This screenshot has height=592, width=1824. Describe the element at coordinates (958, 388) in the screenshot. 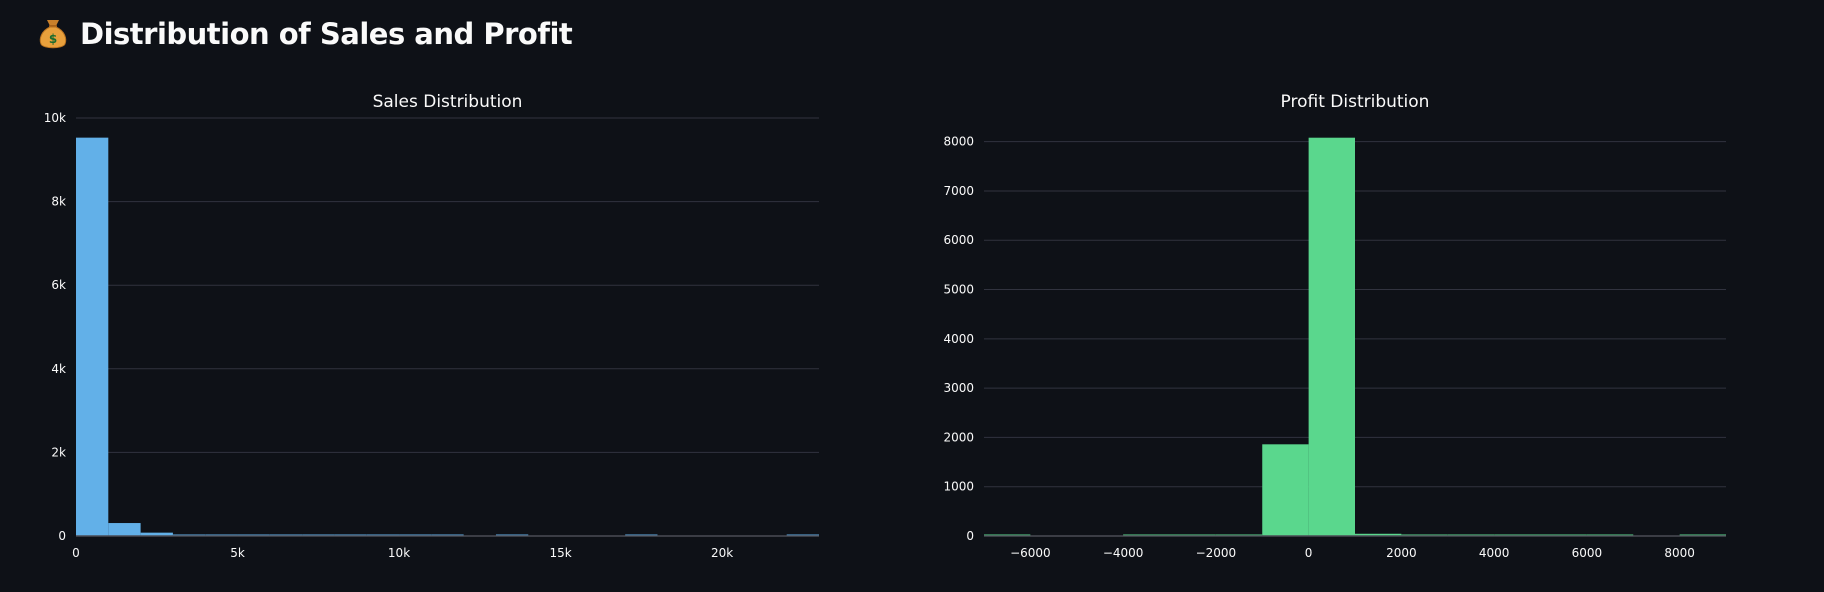

I see `profit-y-tick-label: 3000` at that location.